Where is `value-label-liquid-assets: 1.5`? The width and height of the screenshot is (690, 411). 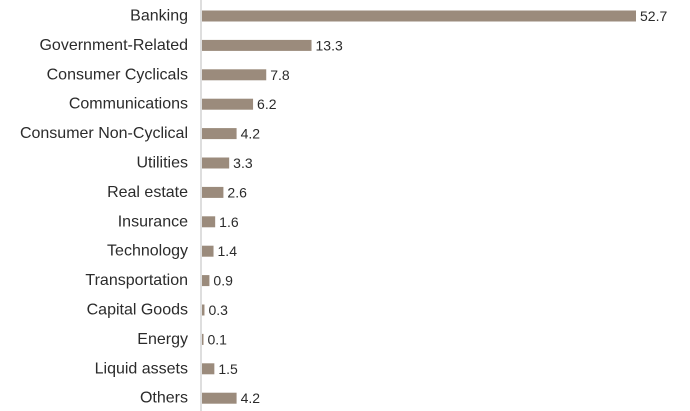 value-label-liquid-assets: 1.5 is located at coordinates (228, 369).